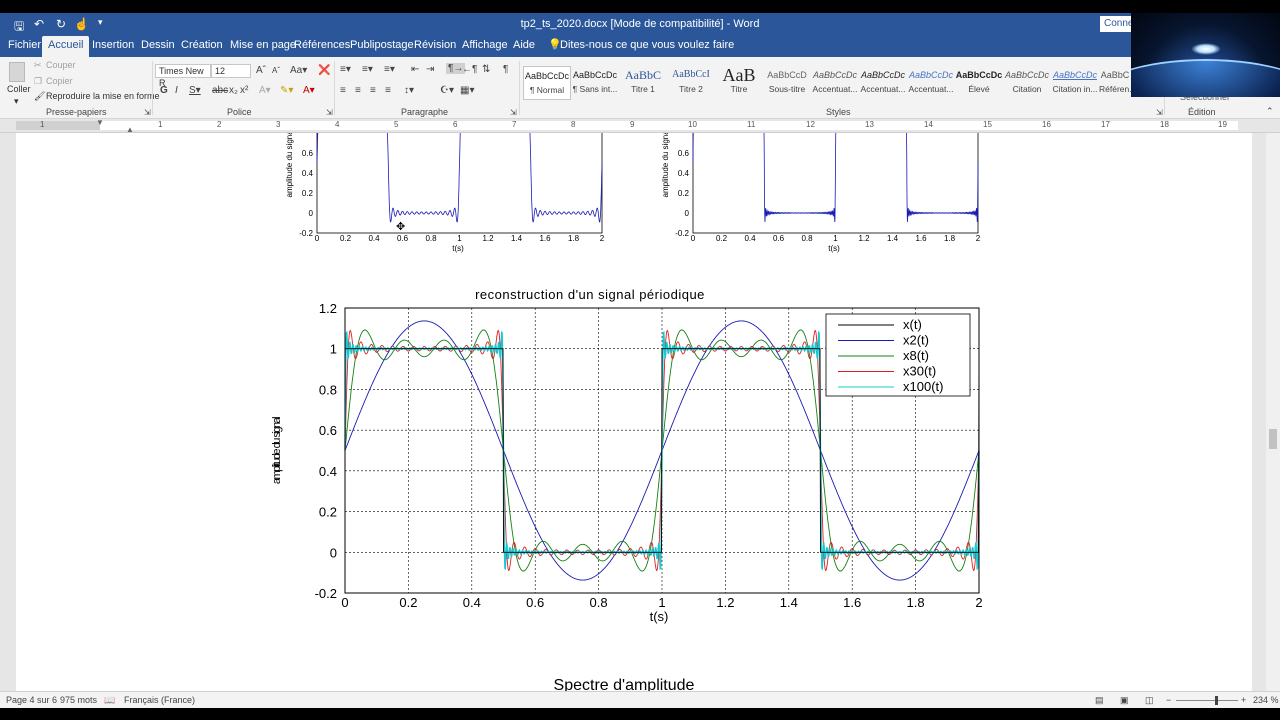  I want to click on proofing-icon: 📖, so click(110, 700).